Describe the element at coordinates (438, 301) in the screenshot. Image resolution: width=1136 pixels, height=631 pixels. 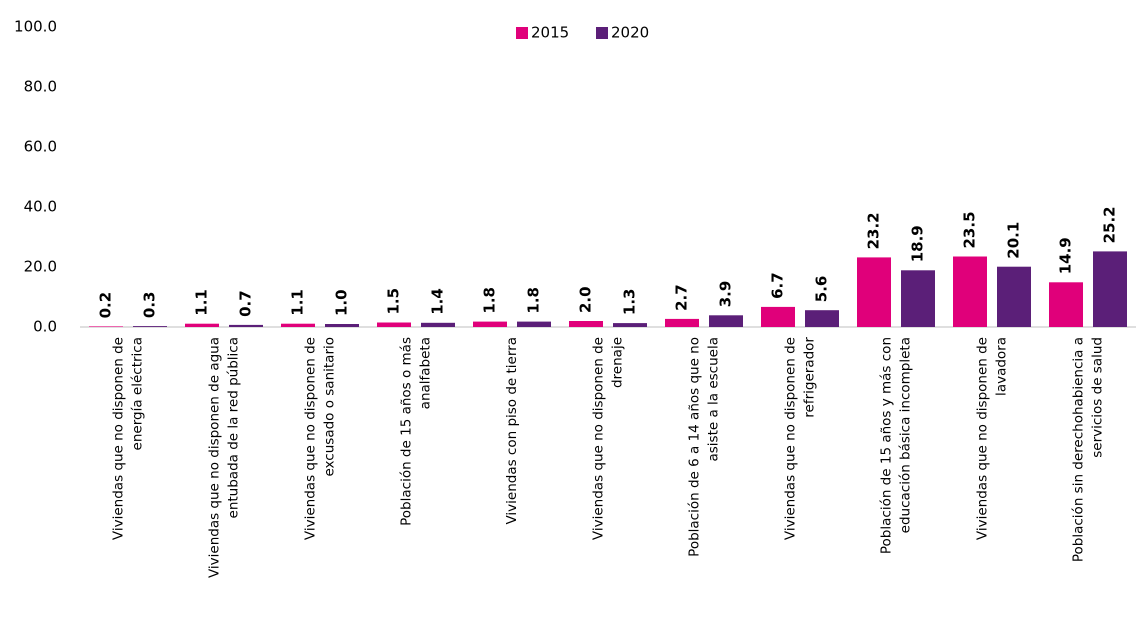
I see `data-label: 1.4` at that location.